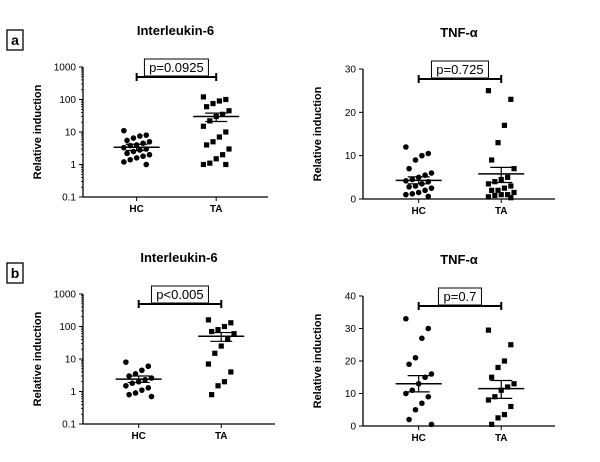 Image resolution: width=600 pixels, height=462 pixels. Describe the element at coordinates (69, 425) in the screenshot. I see `y-tick-label: 0.1` at that location.